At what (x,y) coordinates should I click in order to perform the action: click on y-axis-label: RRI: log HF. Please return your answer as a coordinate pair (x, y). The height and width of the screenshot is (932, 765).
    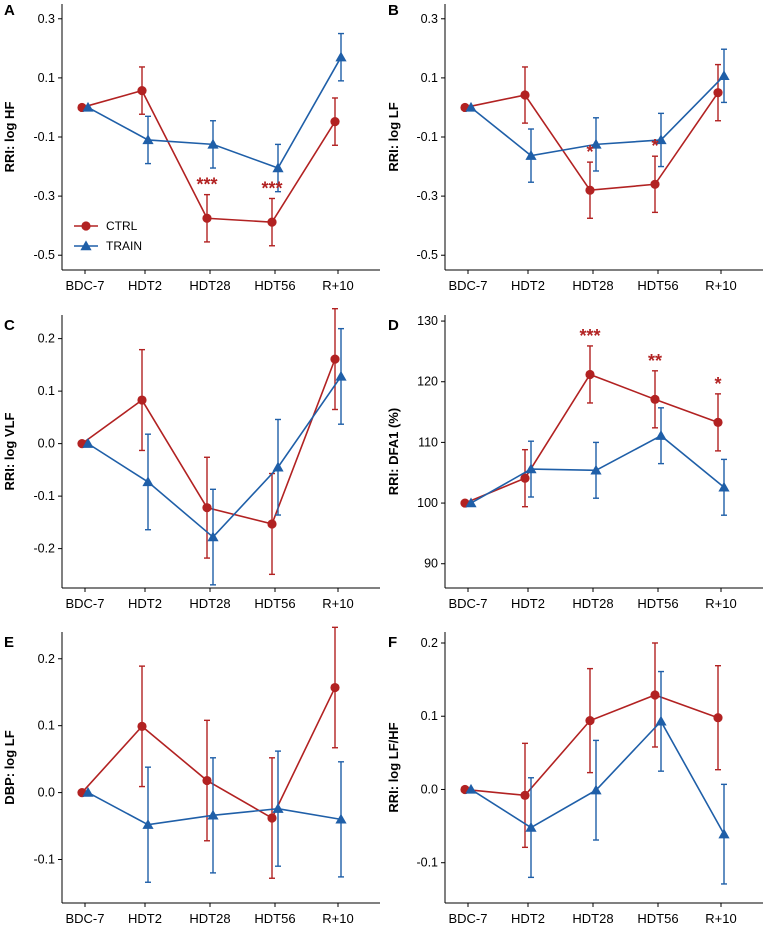
    Looking at the image, I should click on (9, 137).